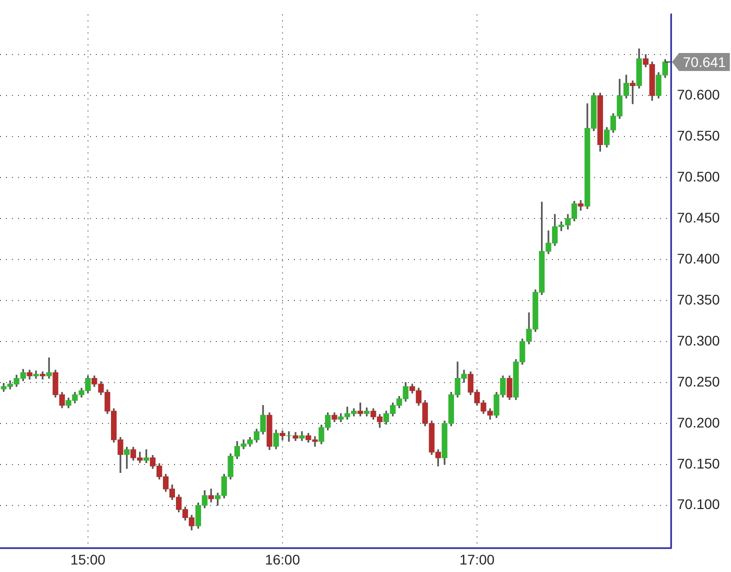  I want to click on y-tick-label: 70.600, so click(698, 94).